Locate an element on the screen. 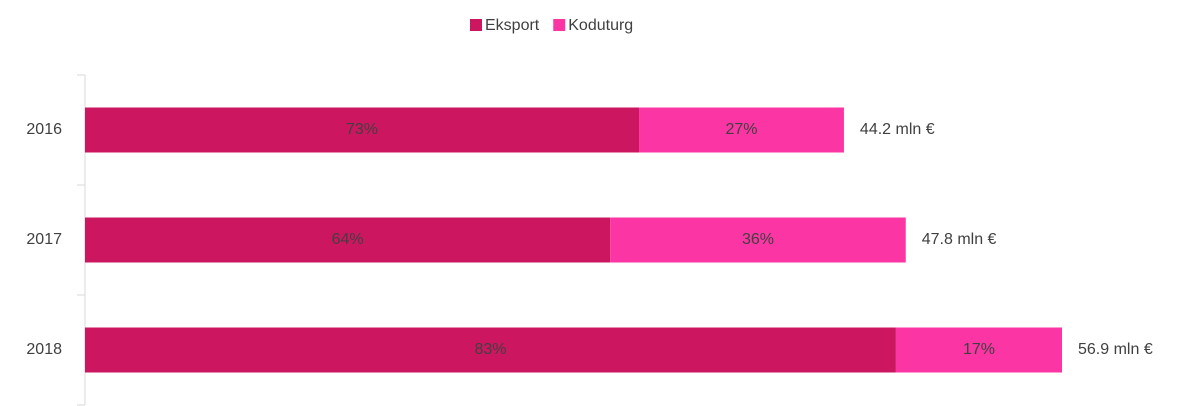  data-label: 27% is located at coordinates (741, 129).